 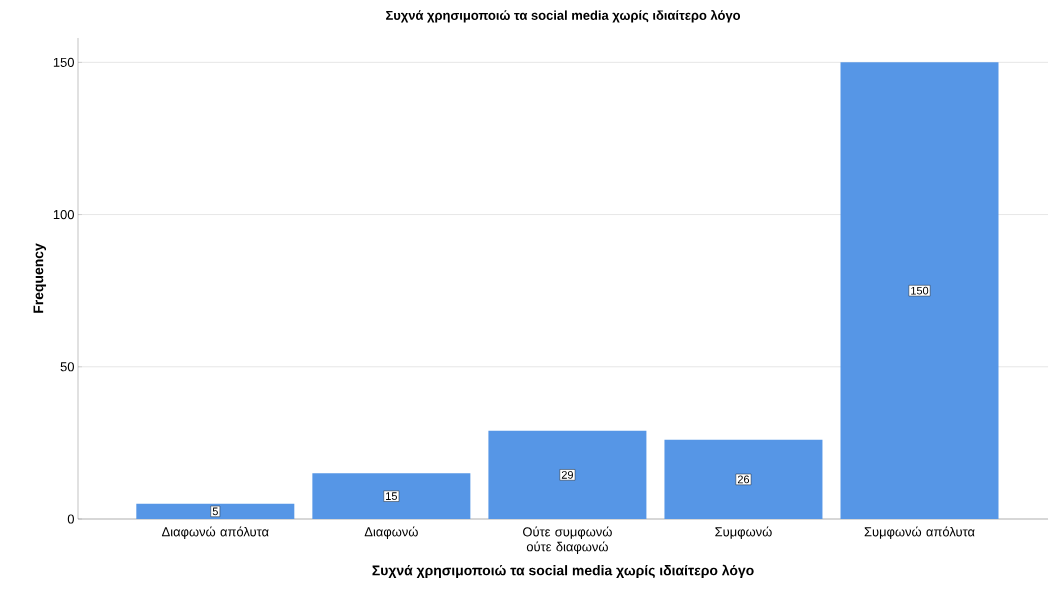 I want to click on y-tick-label: 50, so click(x=67, y=367).